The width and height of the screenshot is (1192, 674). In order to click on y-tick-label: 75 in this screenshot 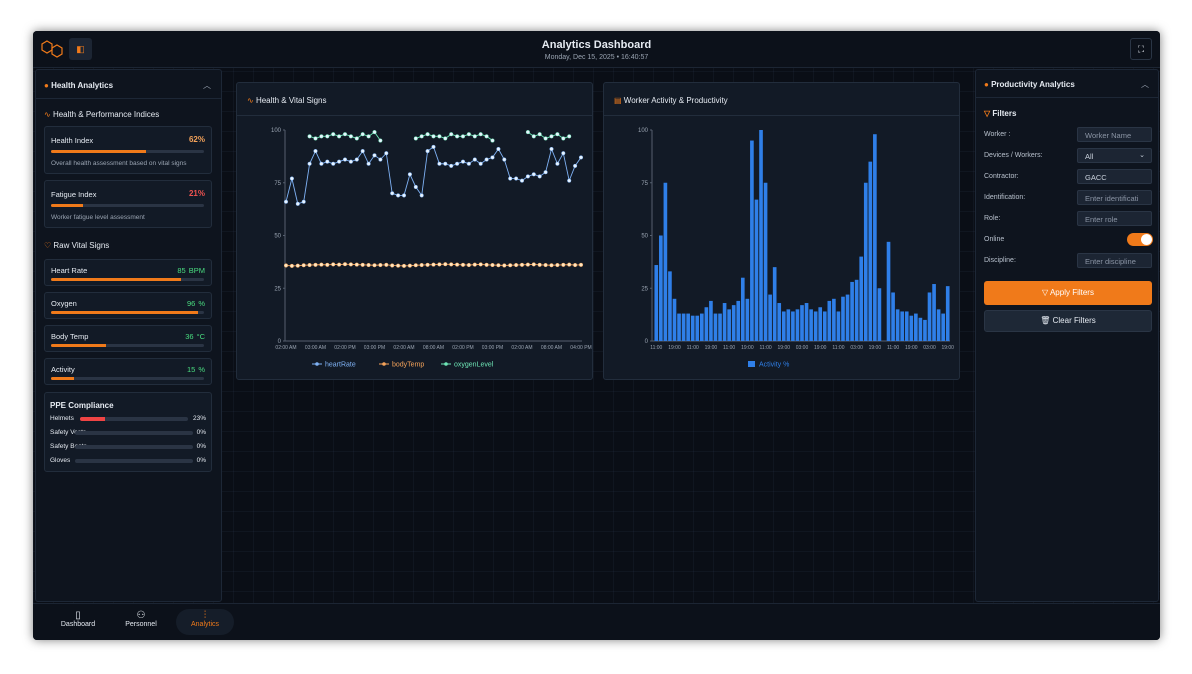, I will do `click(277, 184)`.